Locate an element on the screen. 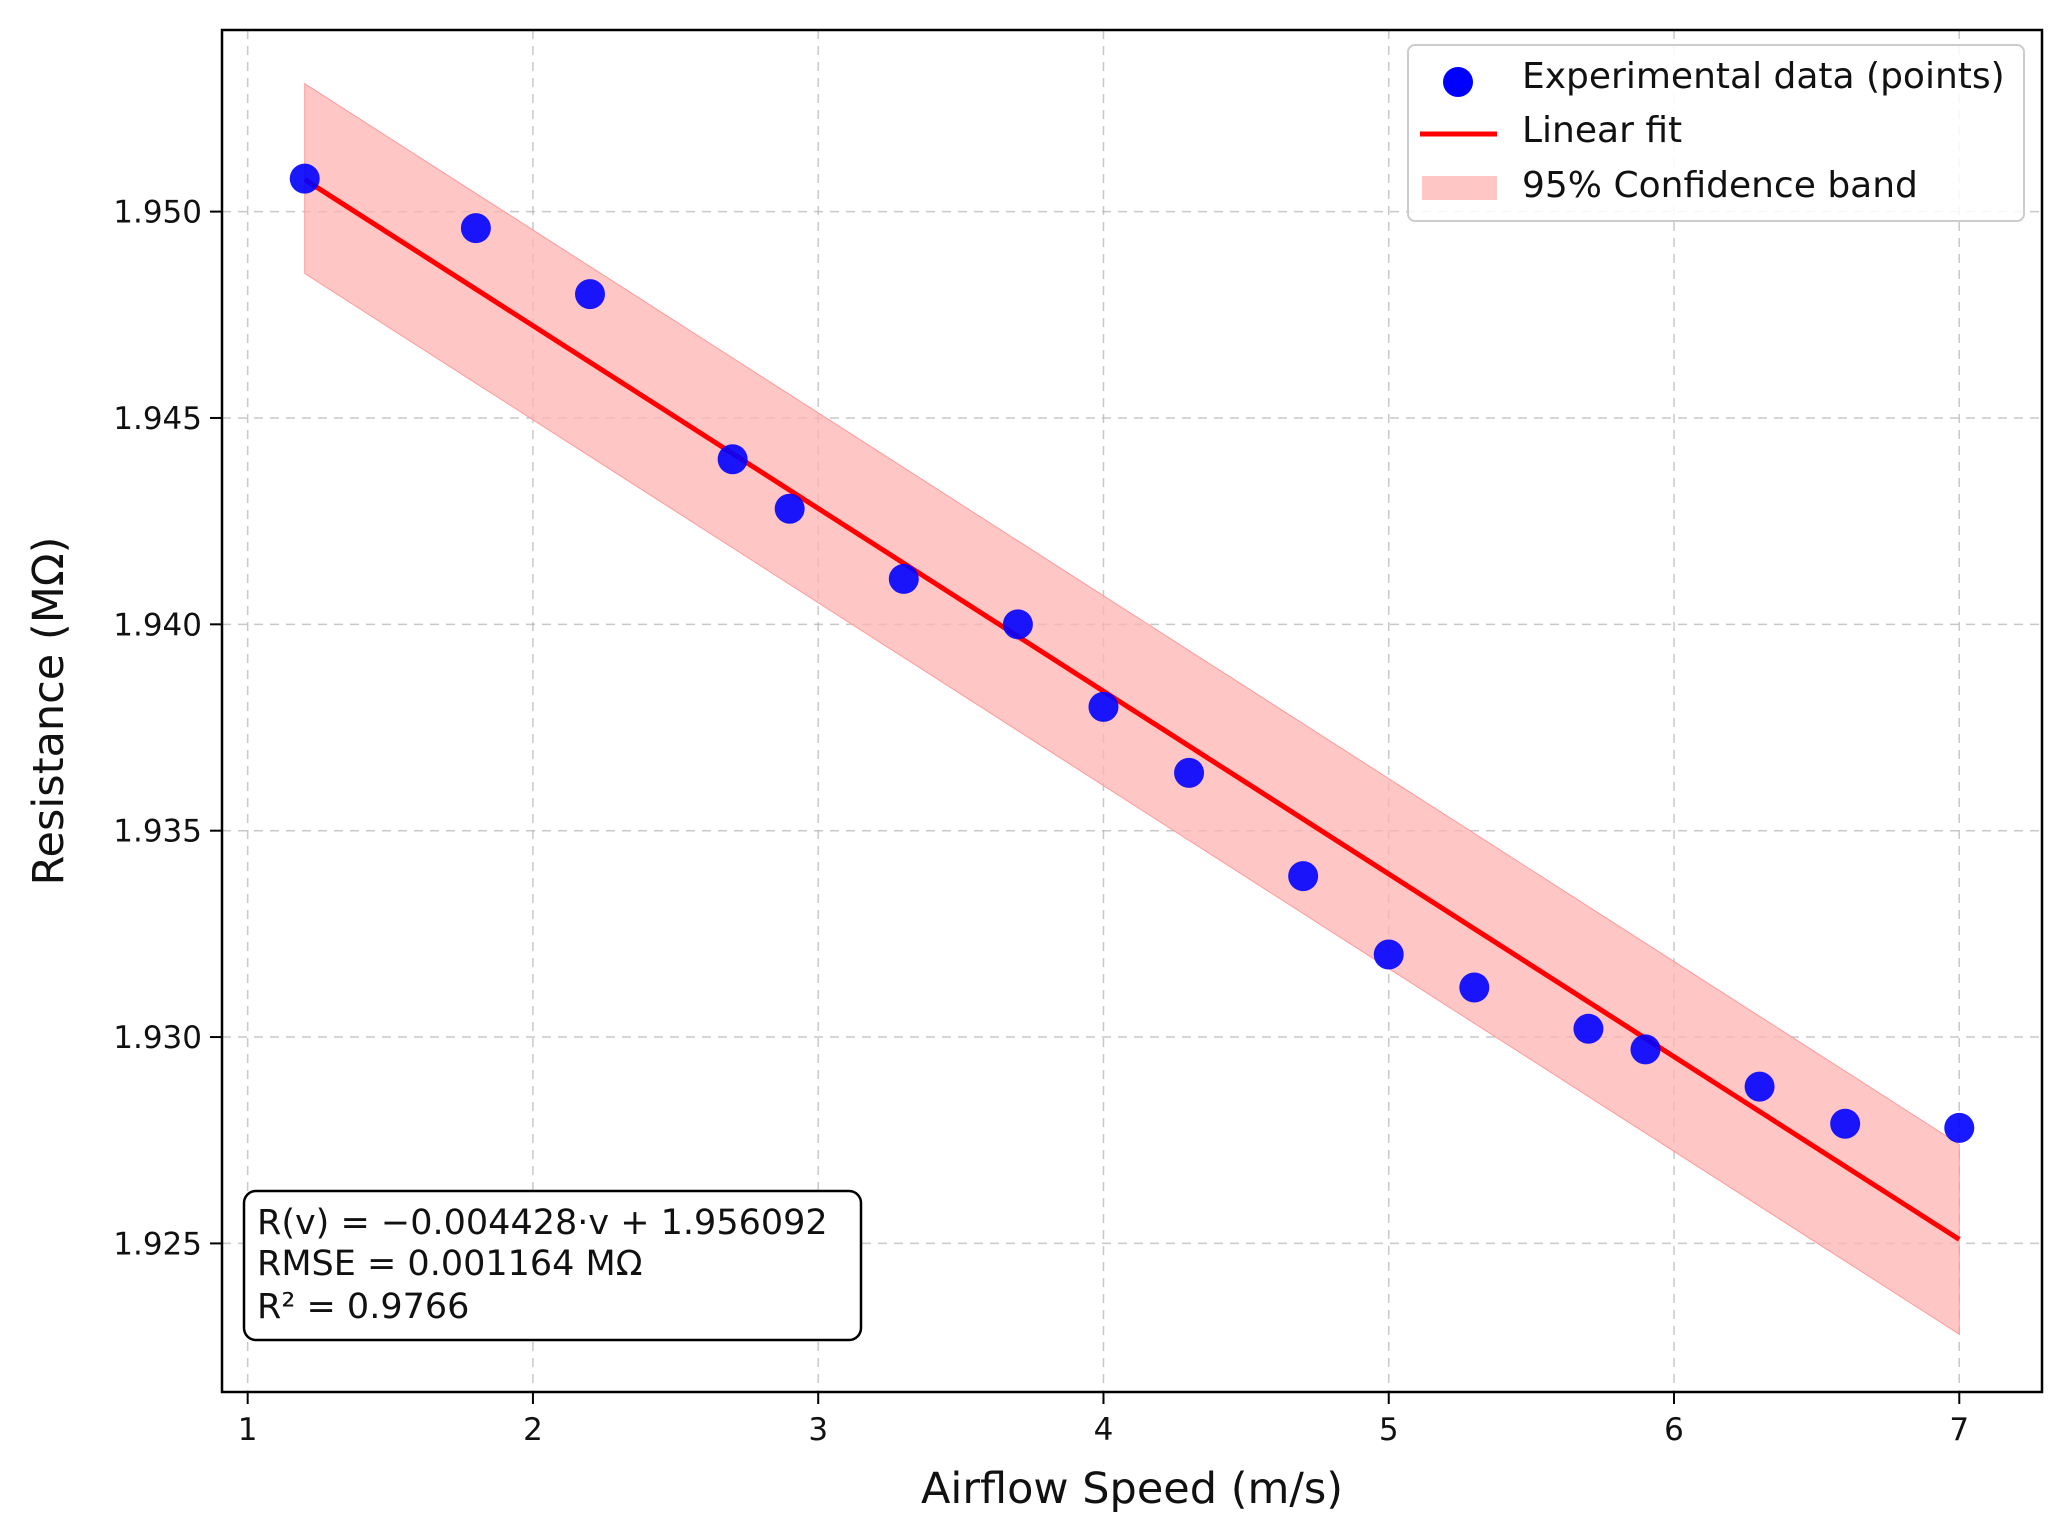 The height and width of the screenshot is (1531, 2057). y-tick-label: 1.950 is located at coordinates (157, 213).